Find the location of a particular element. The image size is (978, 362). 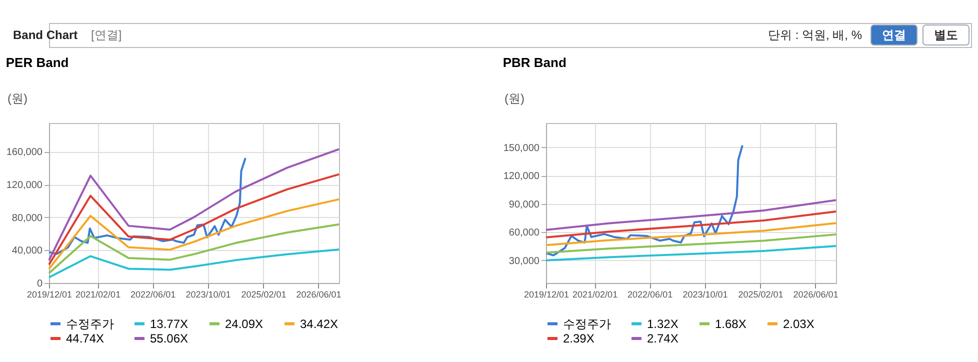

legend-label: 2.74X is located at coordinates (662, 339).